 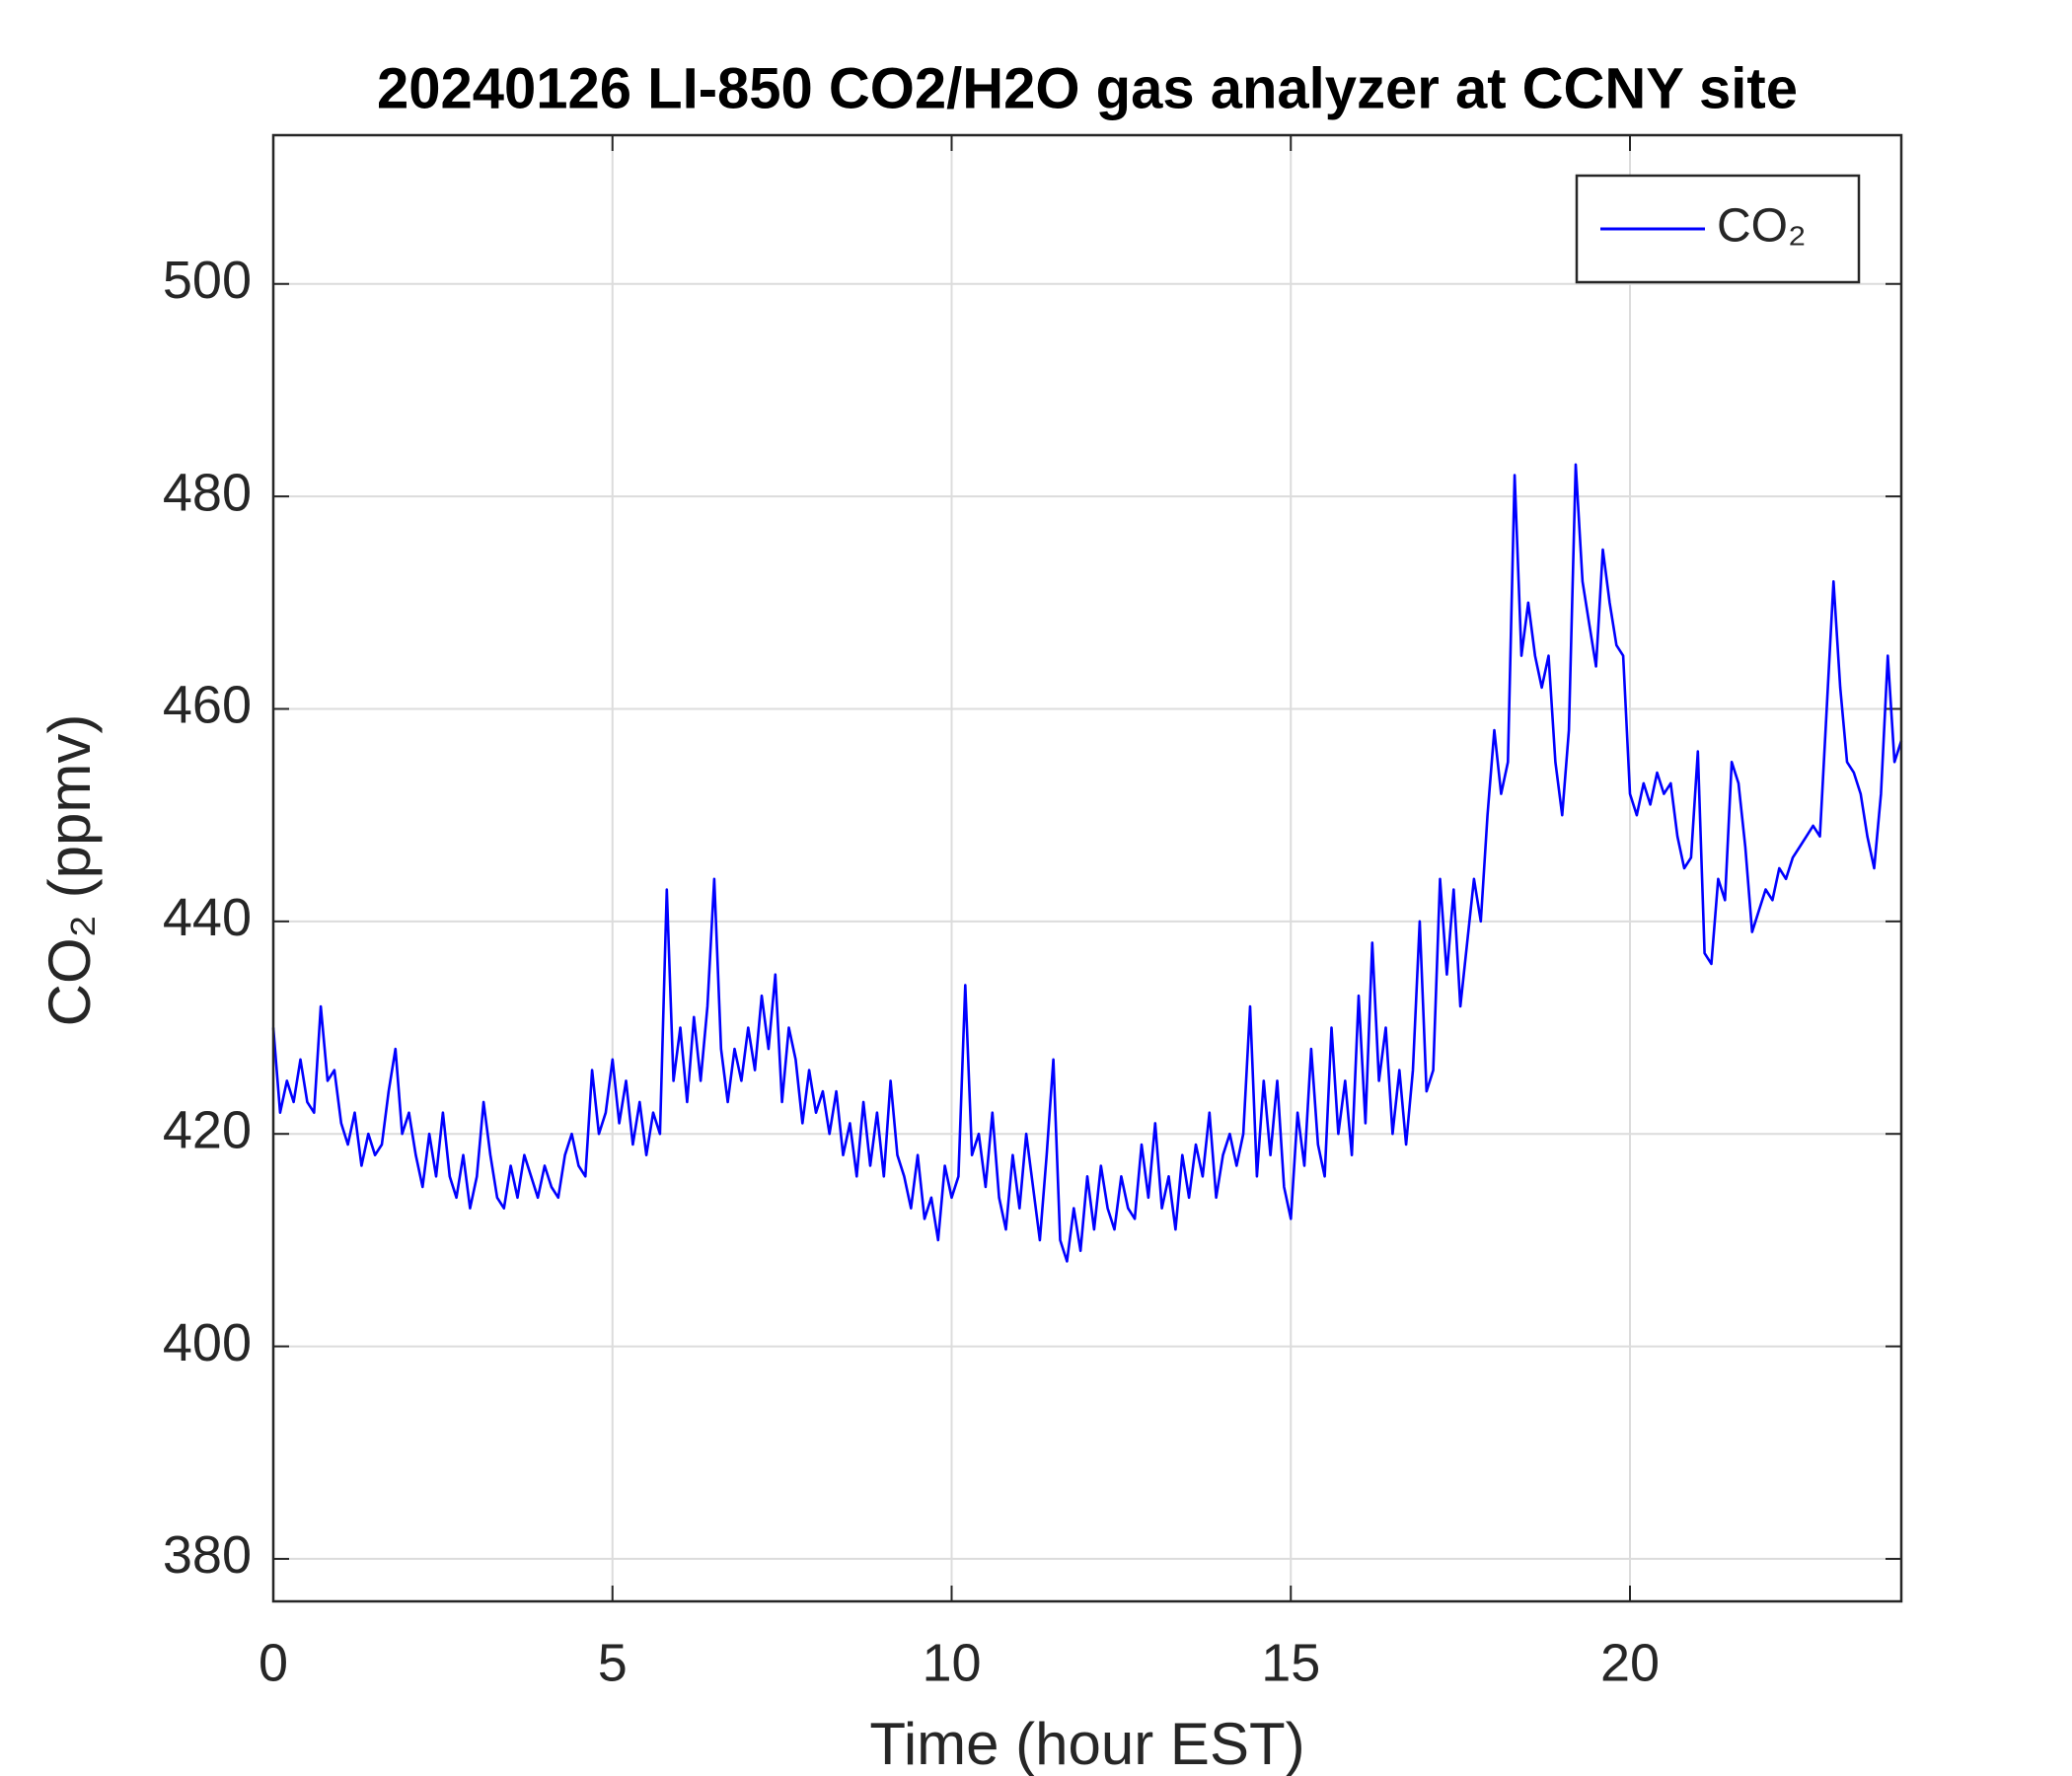 What do you see at coordinates (1291, 1662) in the screenshot?
I see `x-tick-label: 15` at bounding box center [1291, 1662].